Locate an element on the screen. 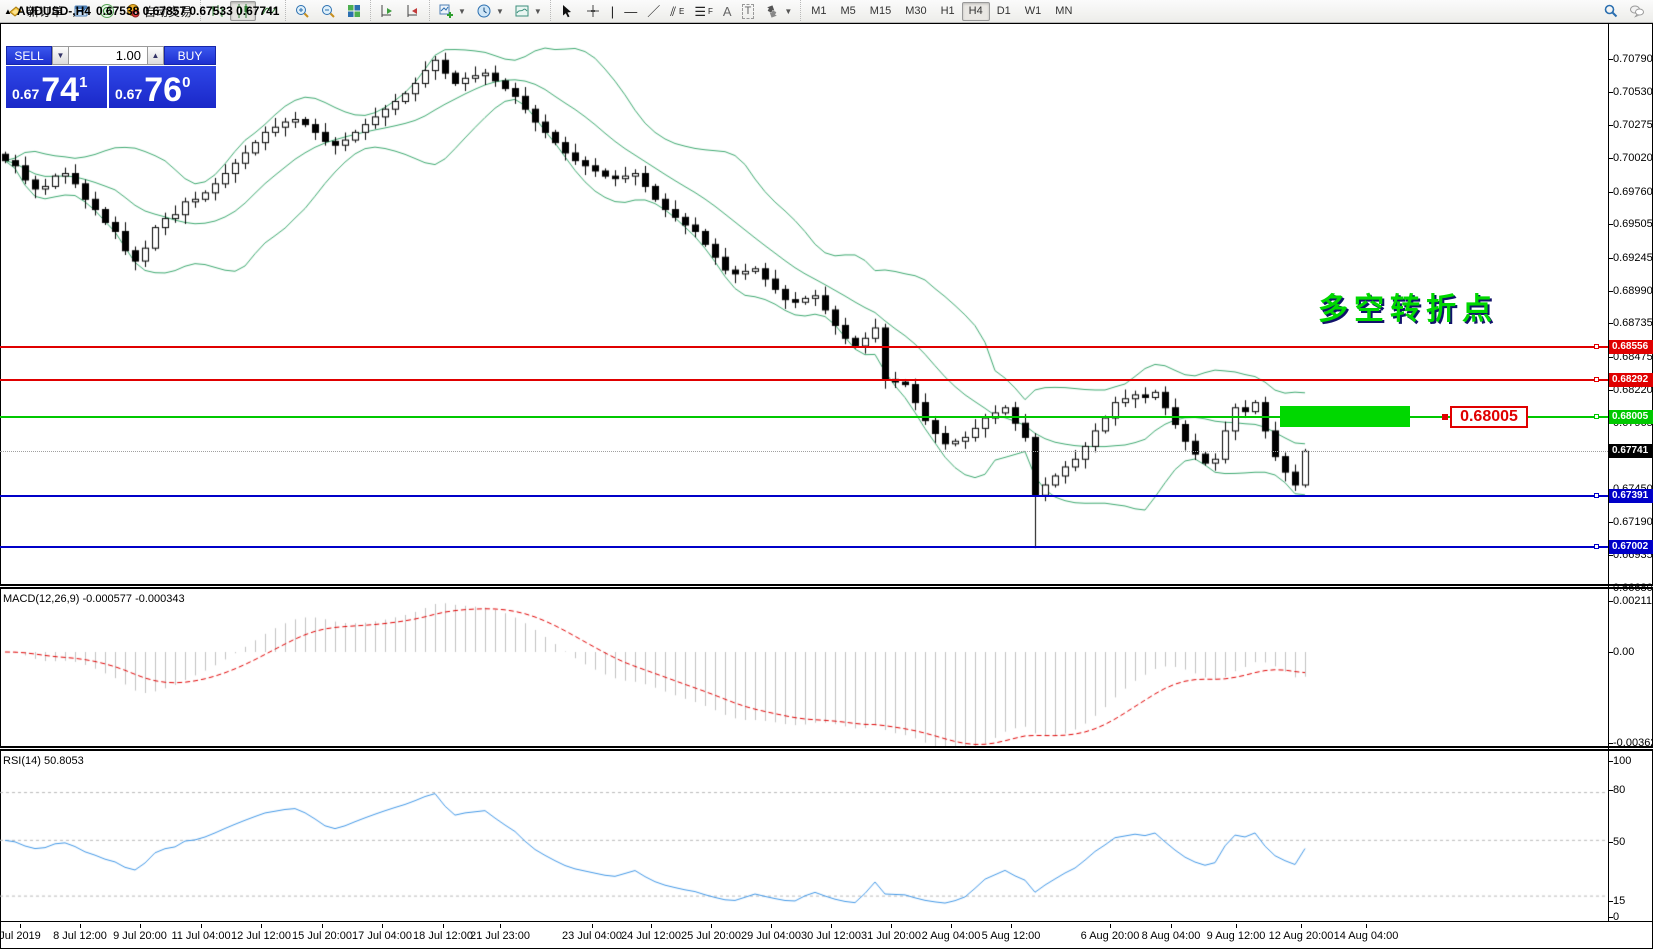  one-click-trading-panel: SELL ▼ ▲ BUY 0.67 74 1 0.67 76 0 is located at coordinates (111, 77).